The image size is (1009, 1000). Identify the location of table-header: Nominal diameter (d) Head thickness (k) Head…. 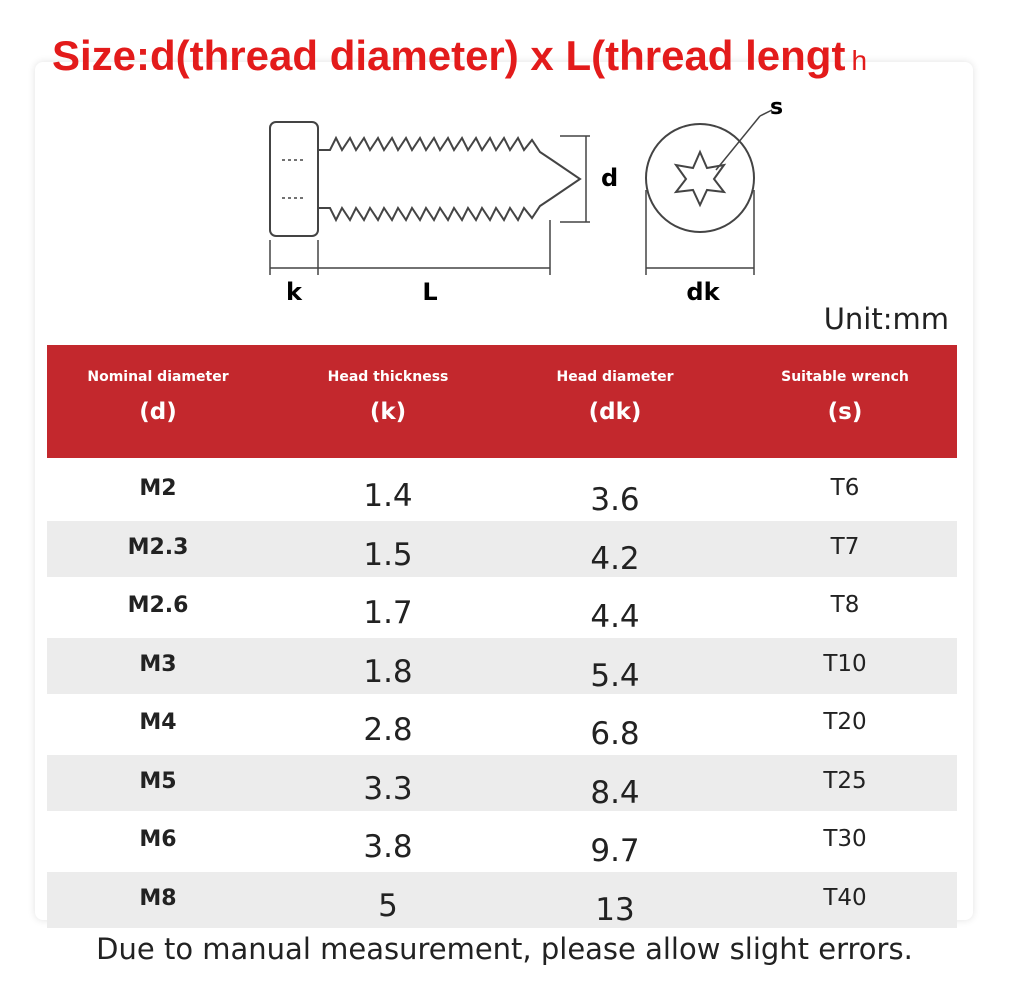
(502, 401).